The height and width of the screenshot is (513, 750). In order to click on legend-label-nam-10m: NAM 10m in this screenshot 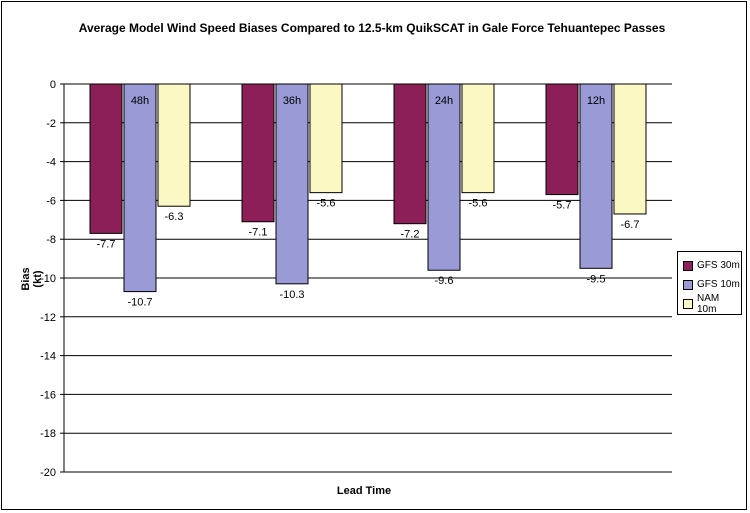, I will do `click(708, 303)`.